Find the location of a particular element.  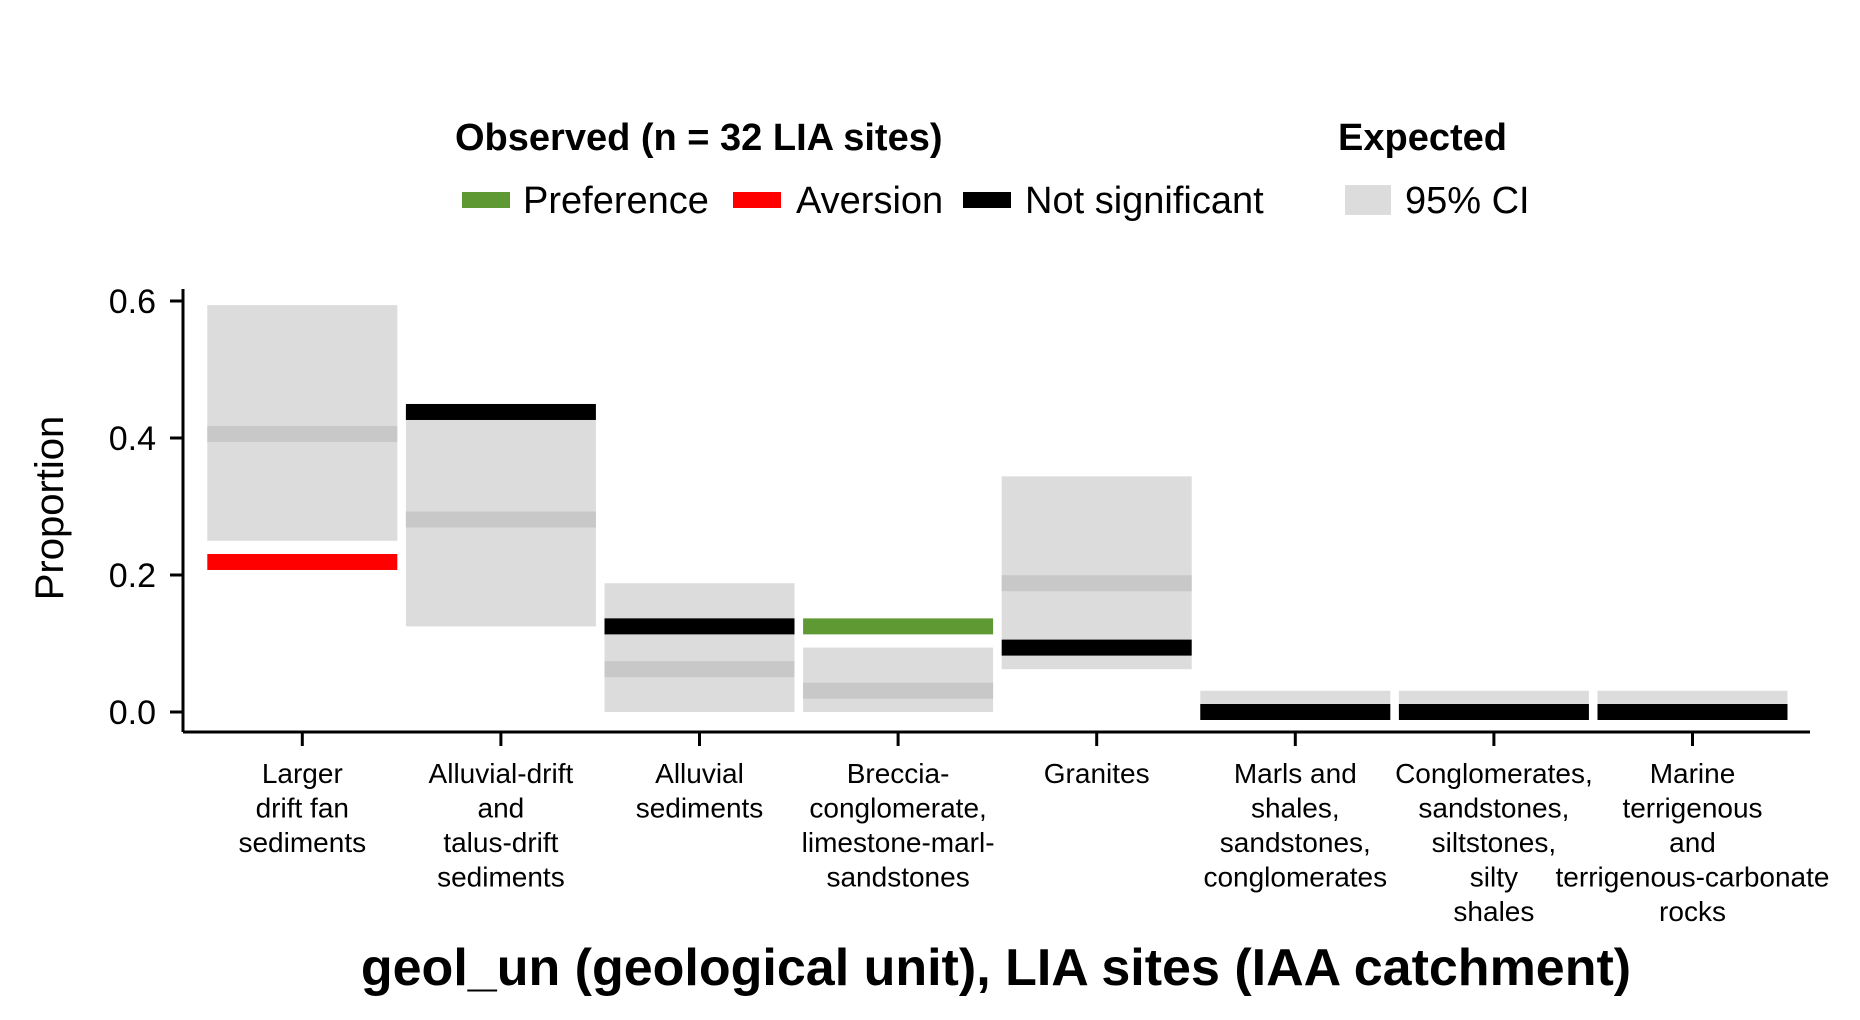

category-label: Alluvial-drift and talus-drift sediments is located at coordinates (501, 825).